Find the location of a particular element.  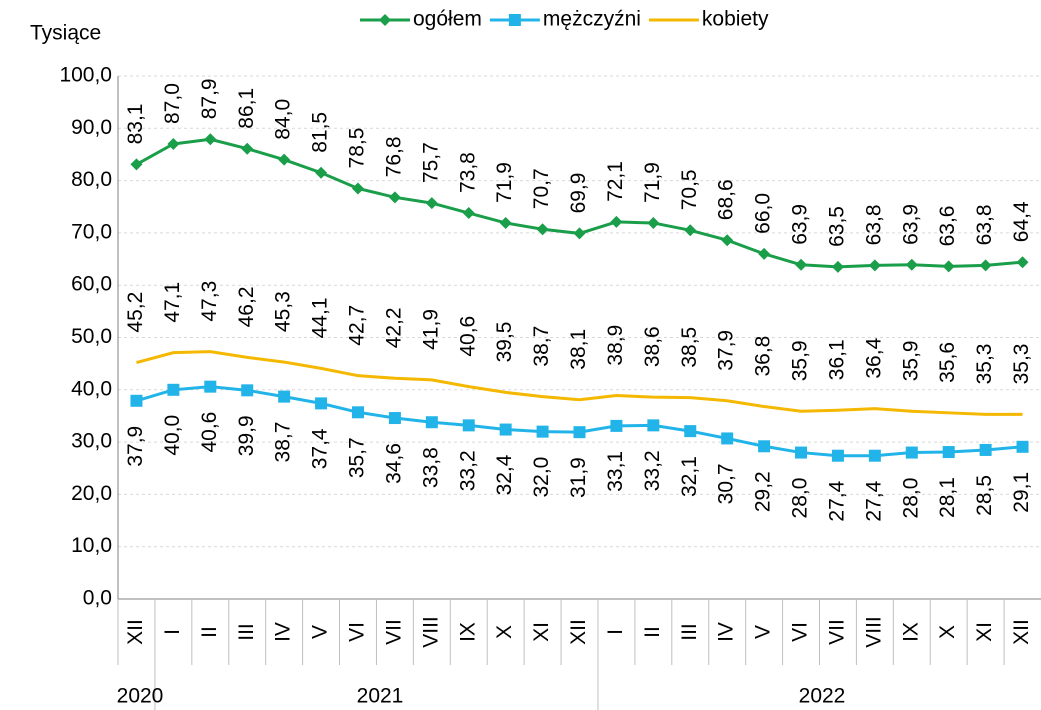

data-label: 36,4 is located at coordinates (873, 357).